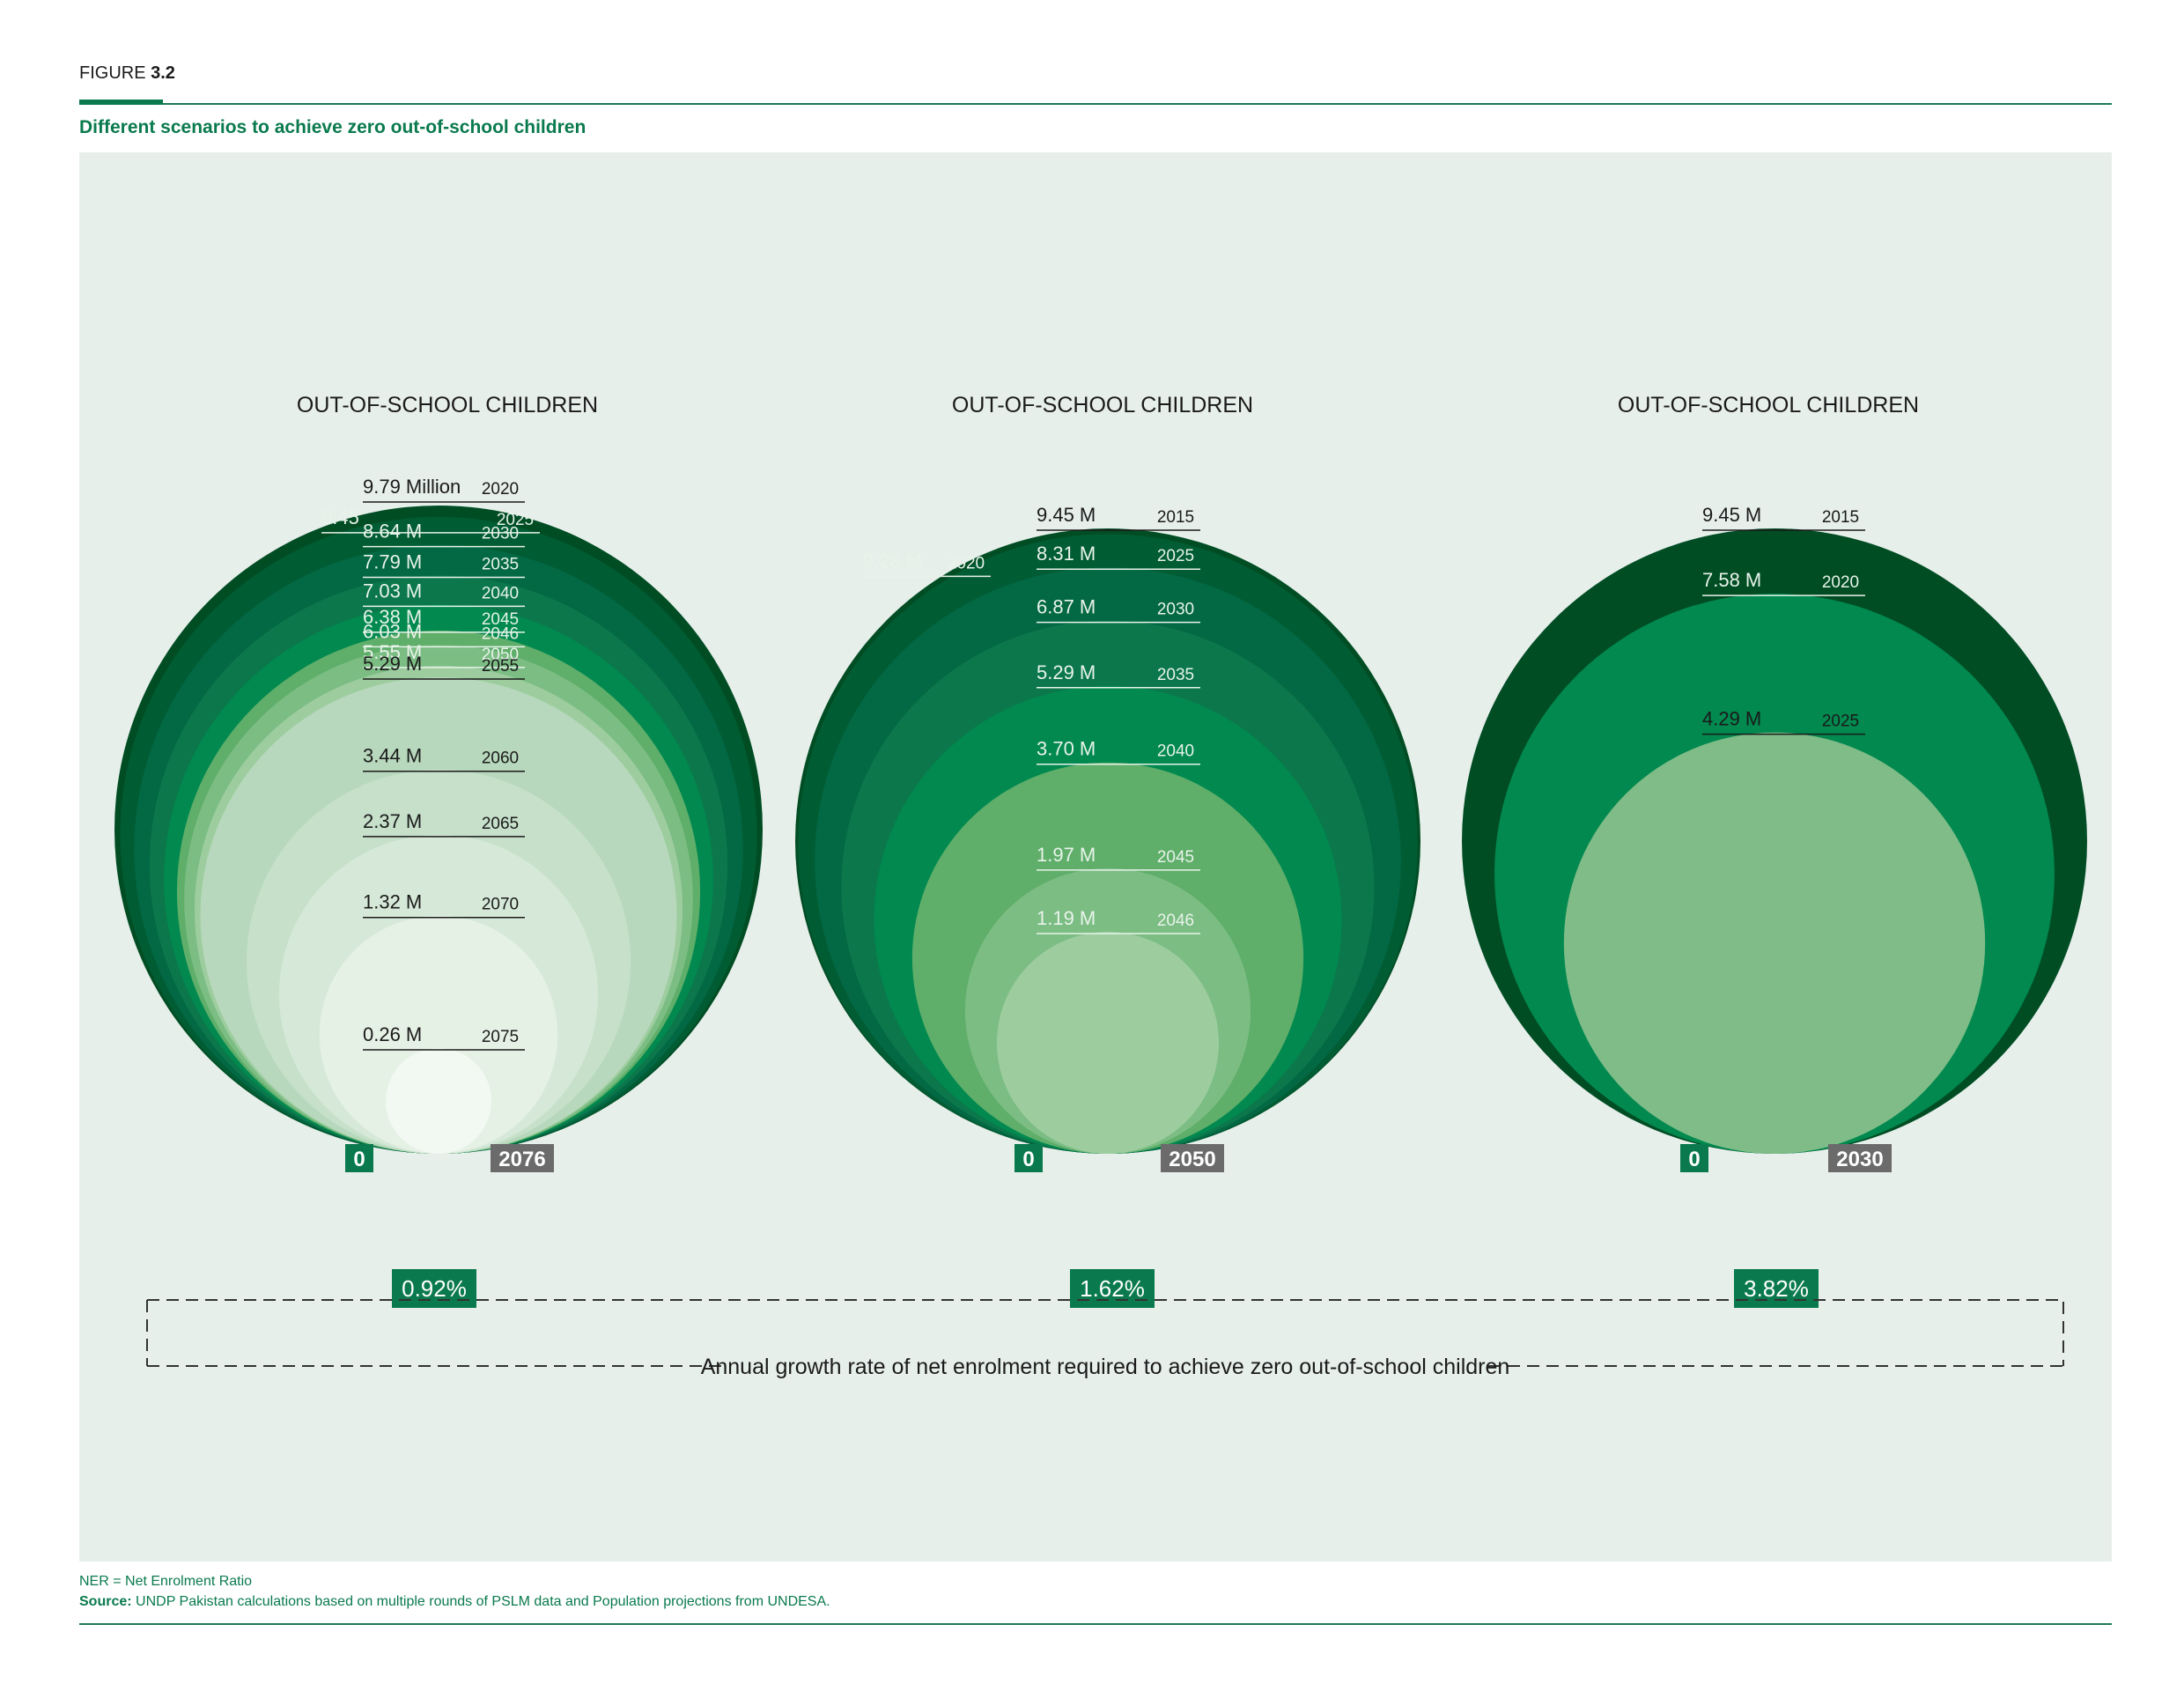 The height and width of the screenshot is (1691, 2184). I want to click on figure-label: FIGURE 3.2, so click(127, 73).